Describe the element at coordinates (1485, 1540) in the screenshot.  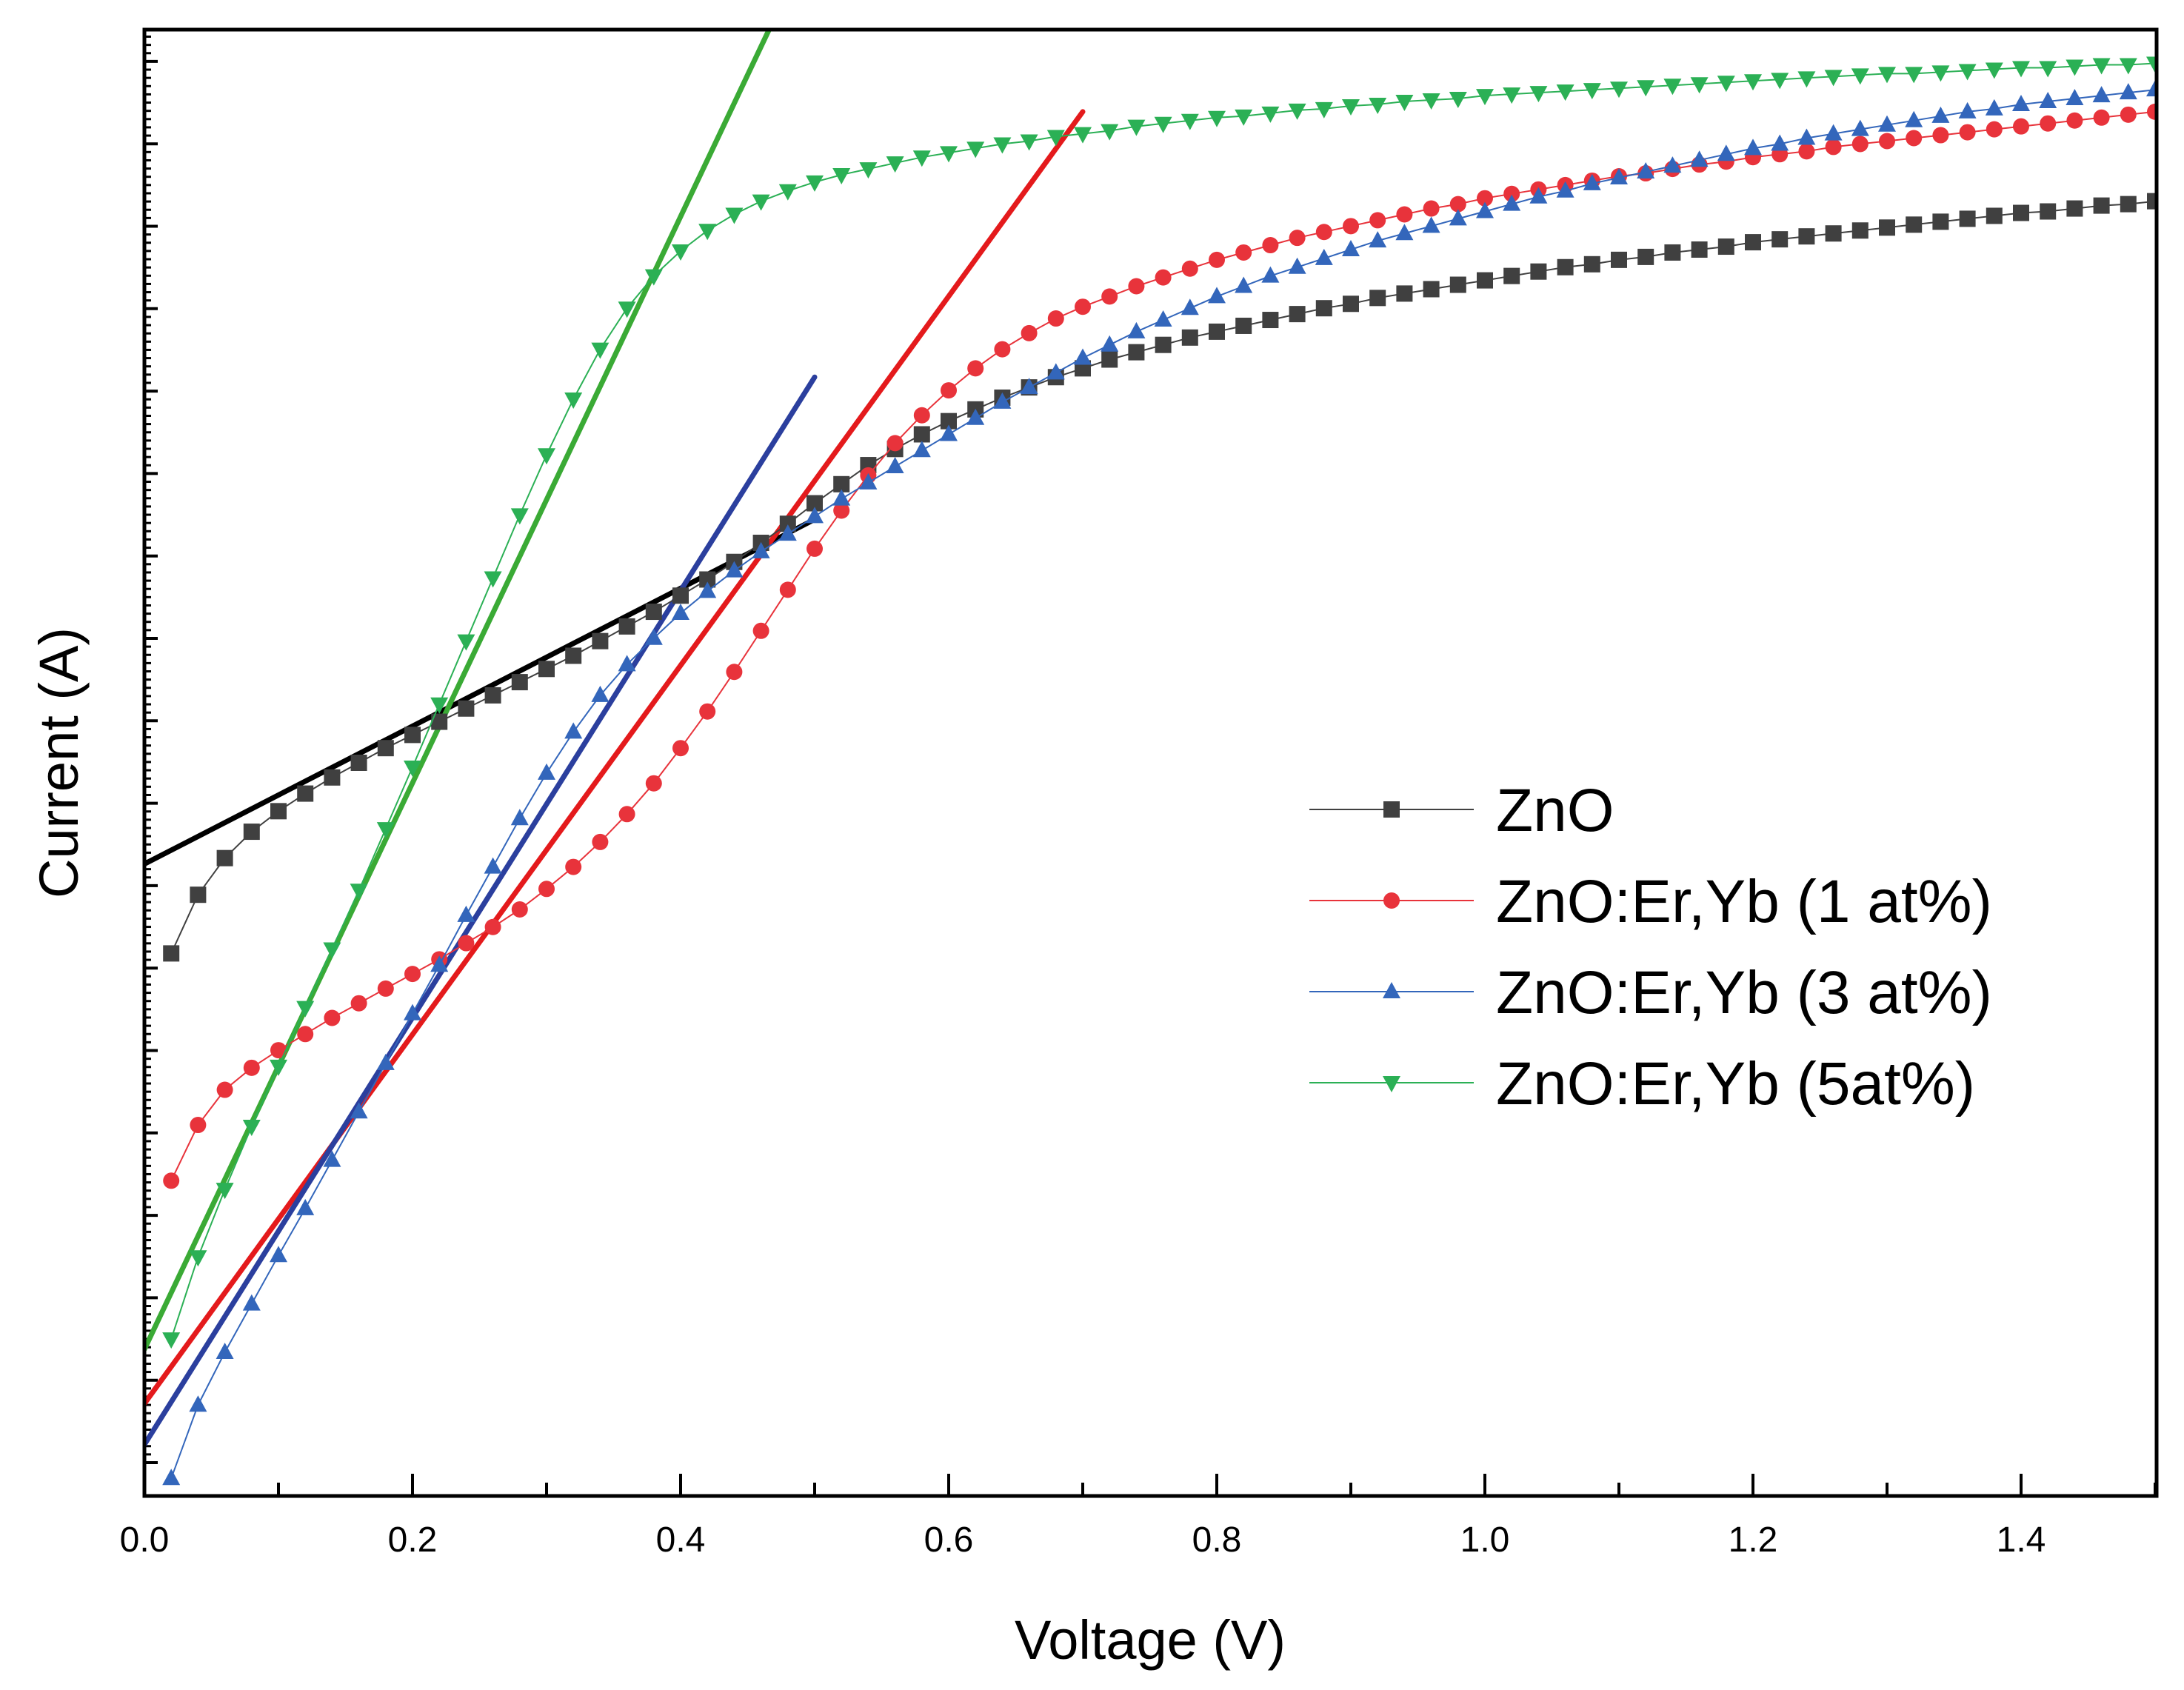
I see `x-tick-label: 1.0` at that location.